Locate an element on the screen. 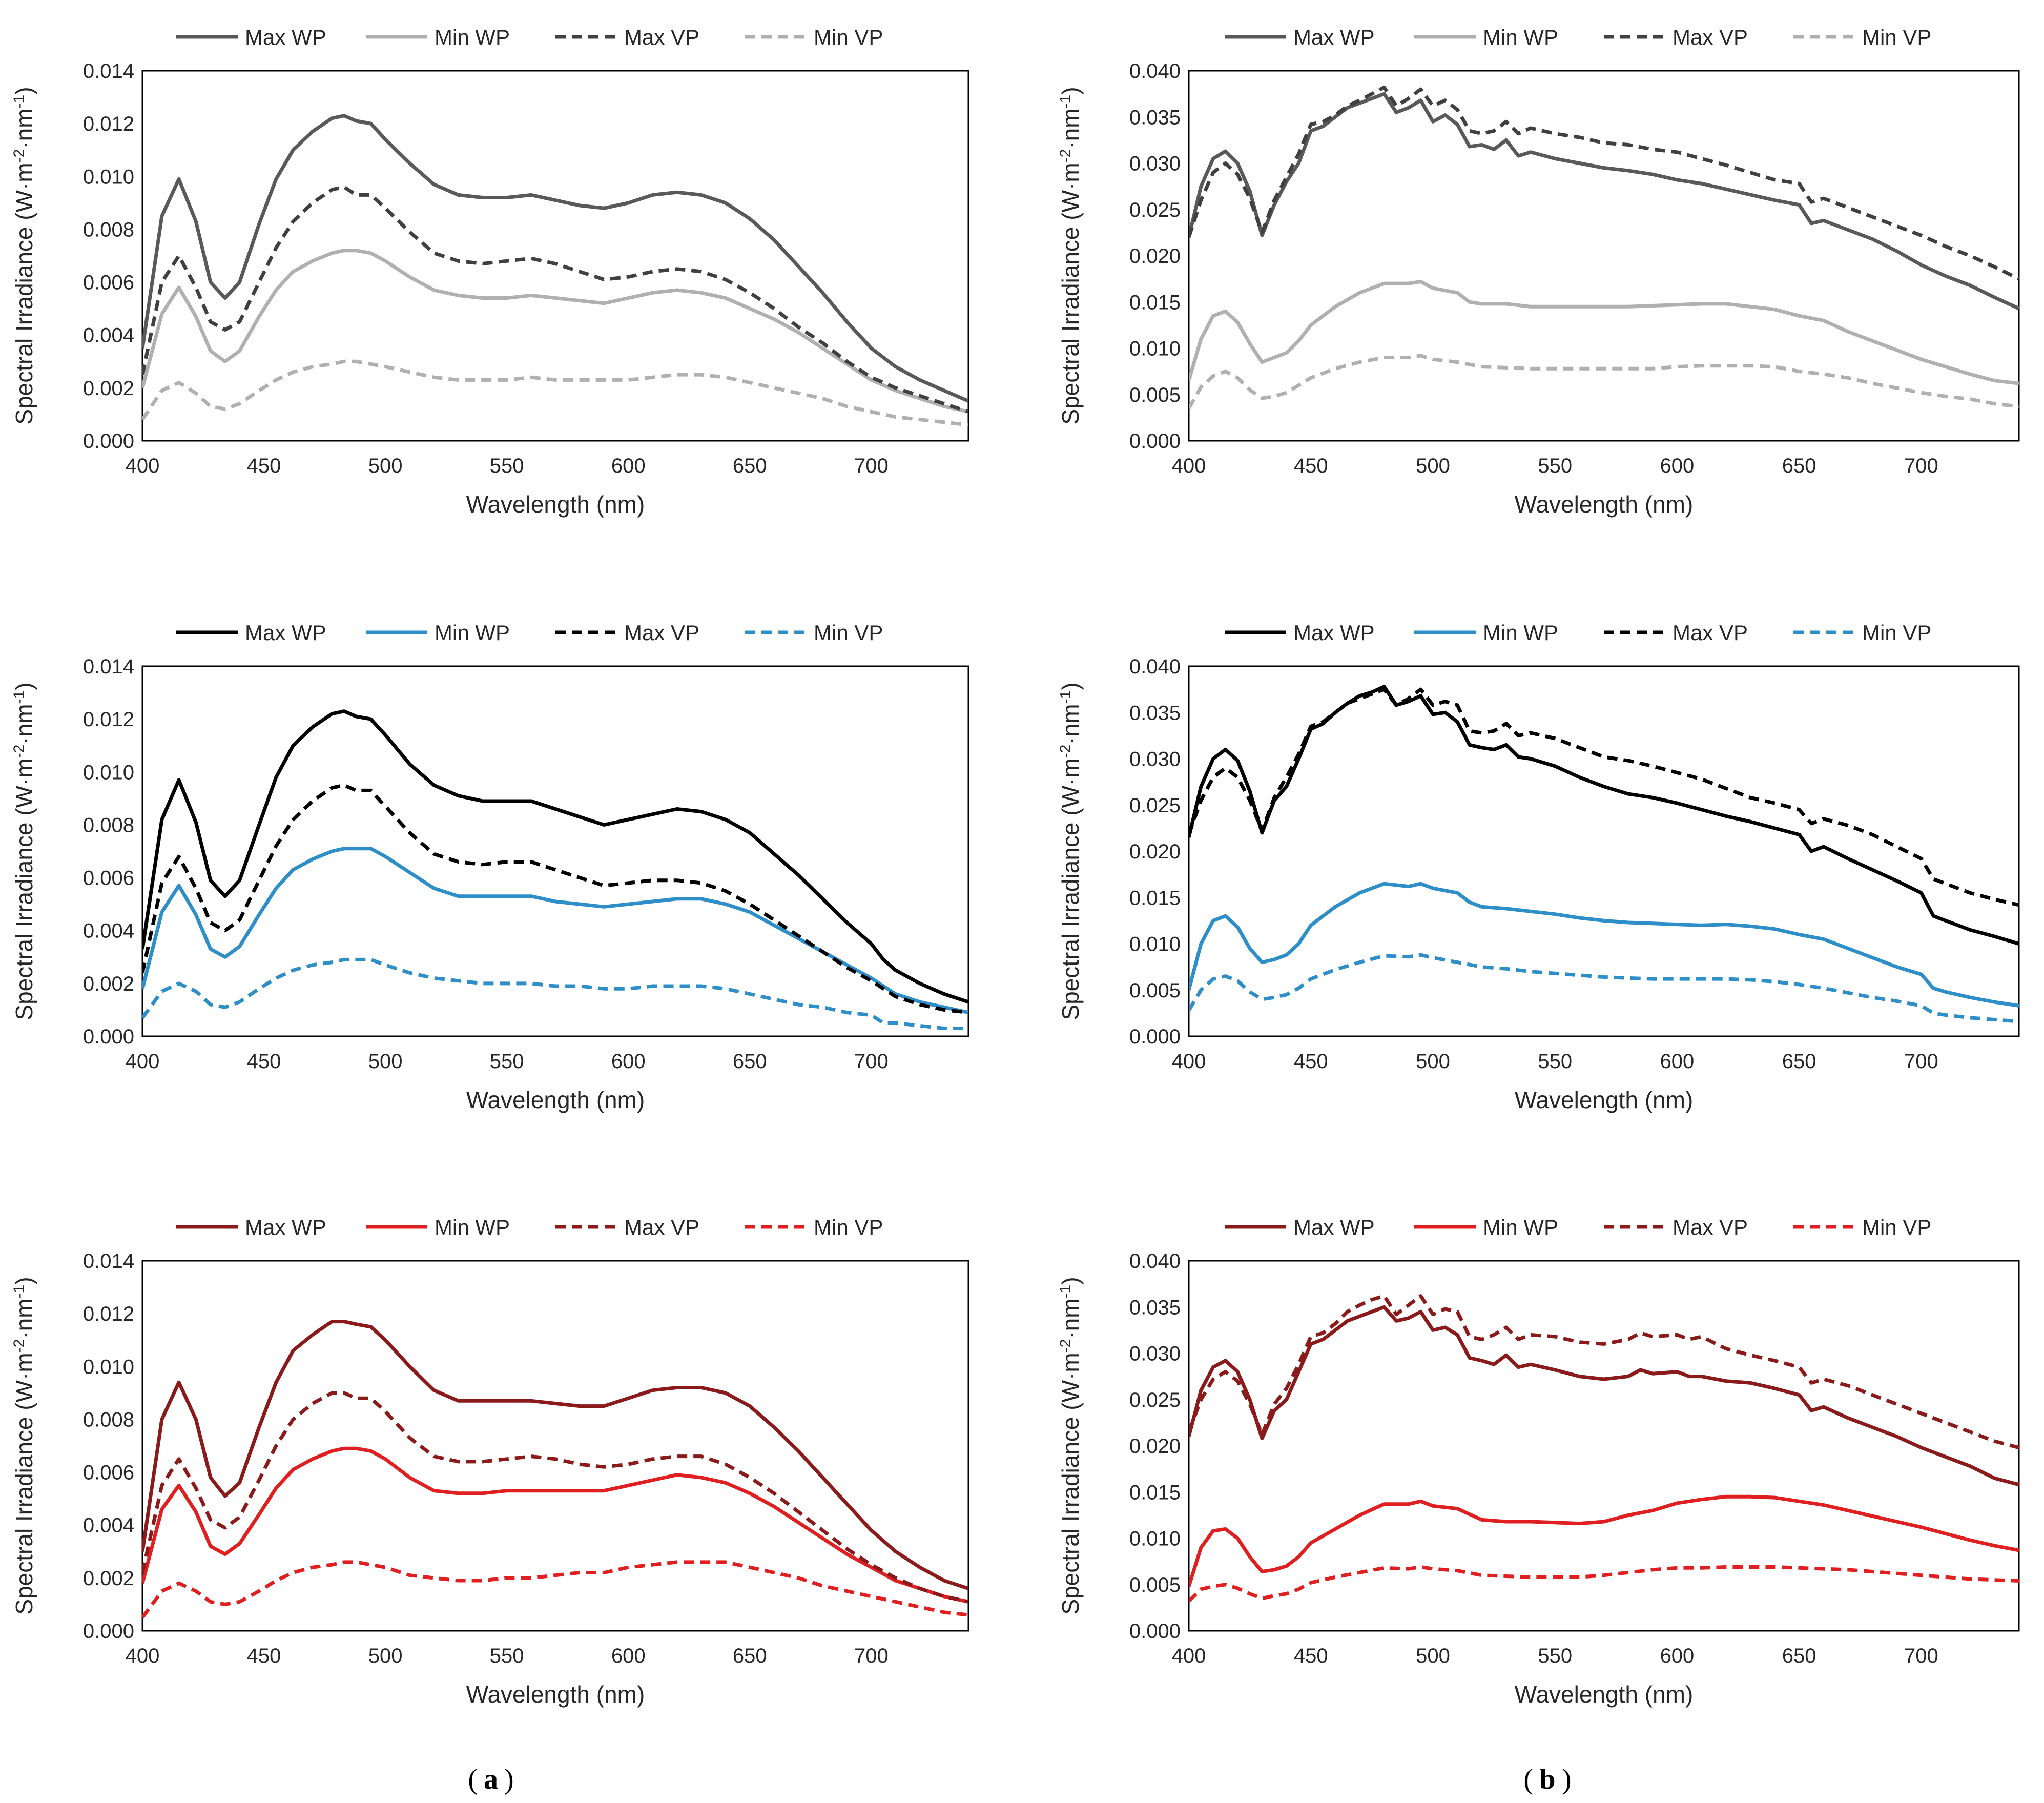  y-tick-label: 0.008 is located at coordinates (108, 825).